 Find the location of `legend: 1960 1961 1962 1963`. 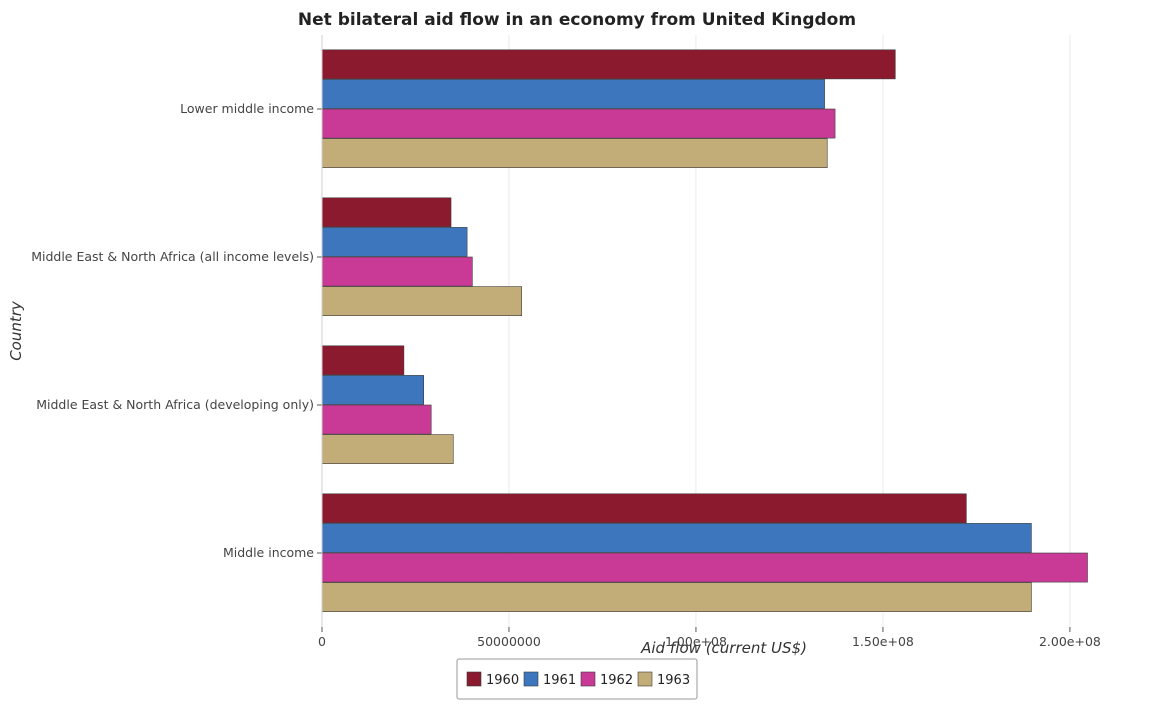

legend: 1960 1961 1962 1963 is located at coordinates (577, 679).